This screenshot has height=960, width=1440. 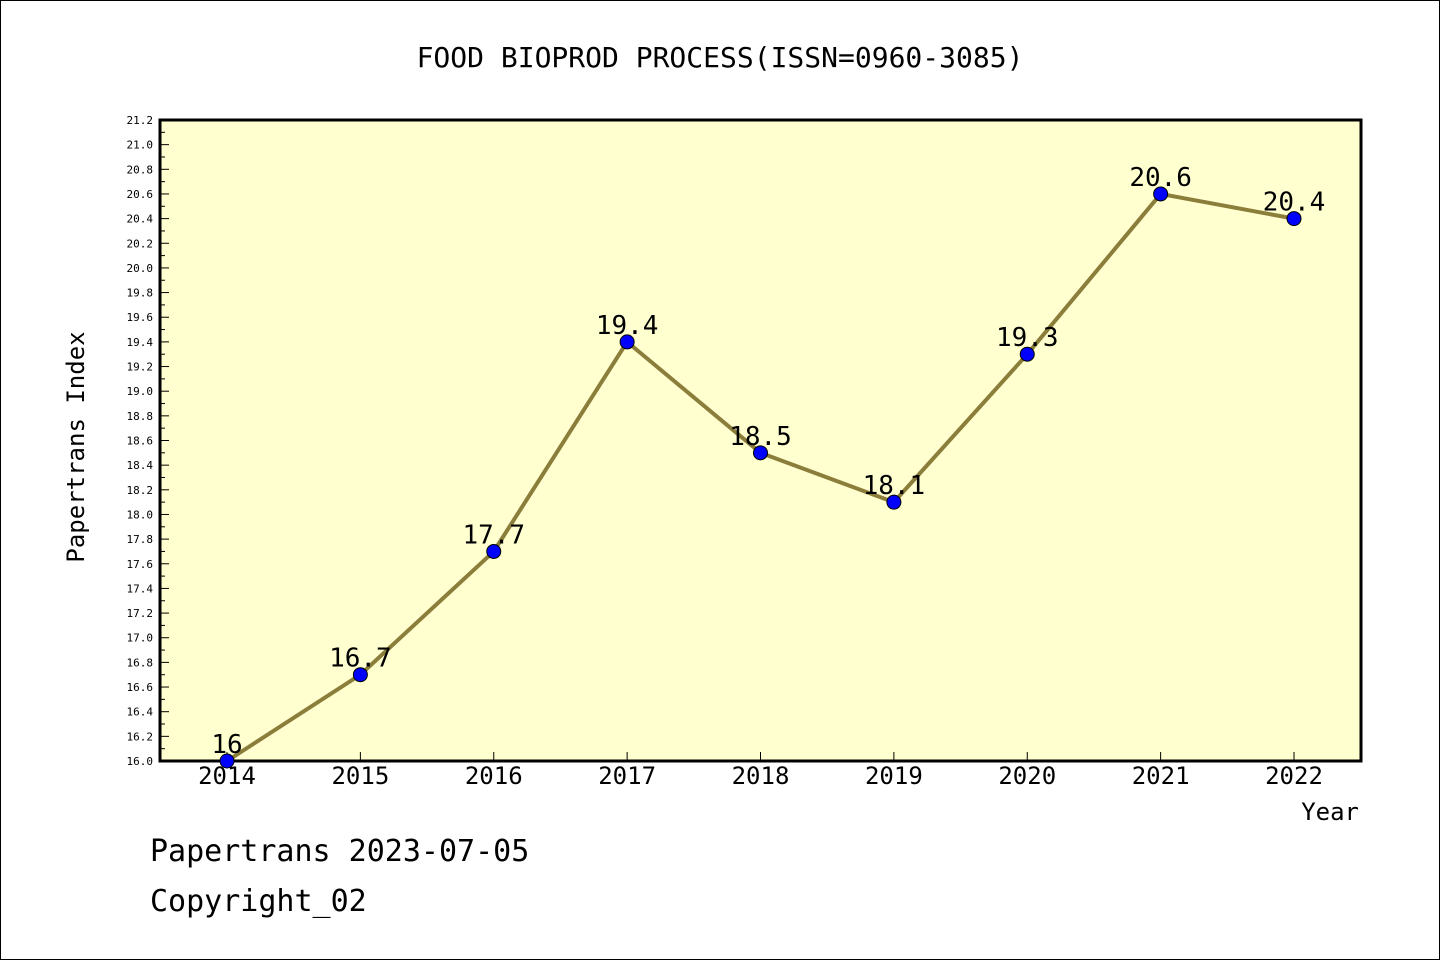 What do you see at coordinates (140, 490) in the screenshot?
I see `y-tick-label: 18.2` at bounding box center [140, 490].